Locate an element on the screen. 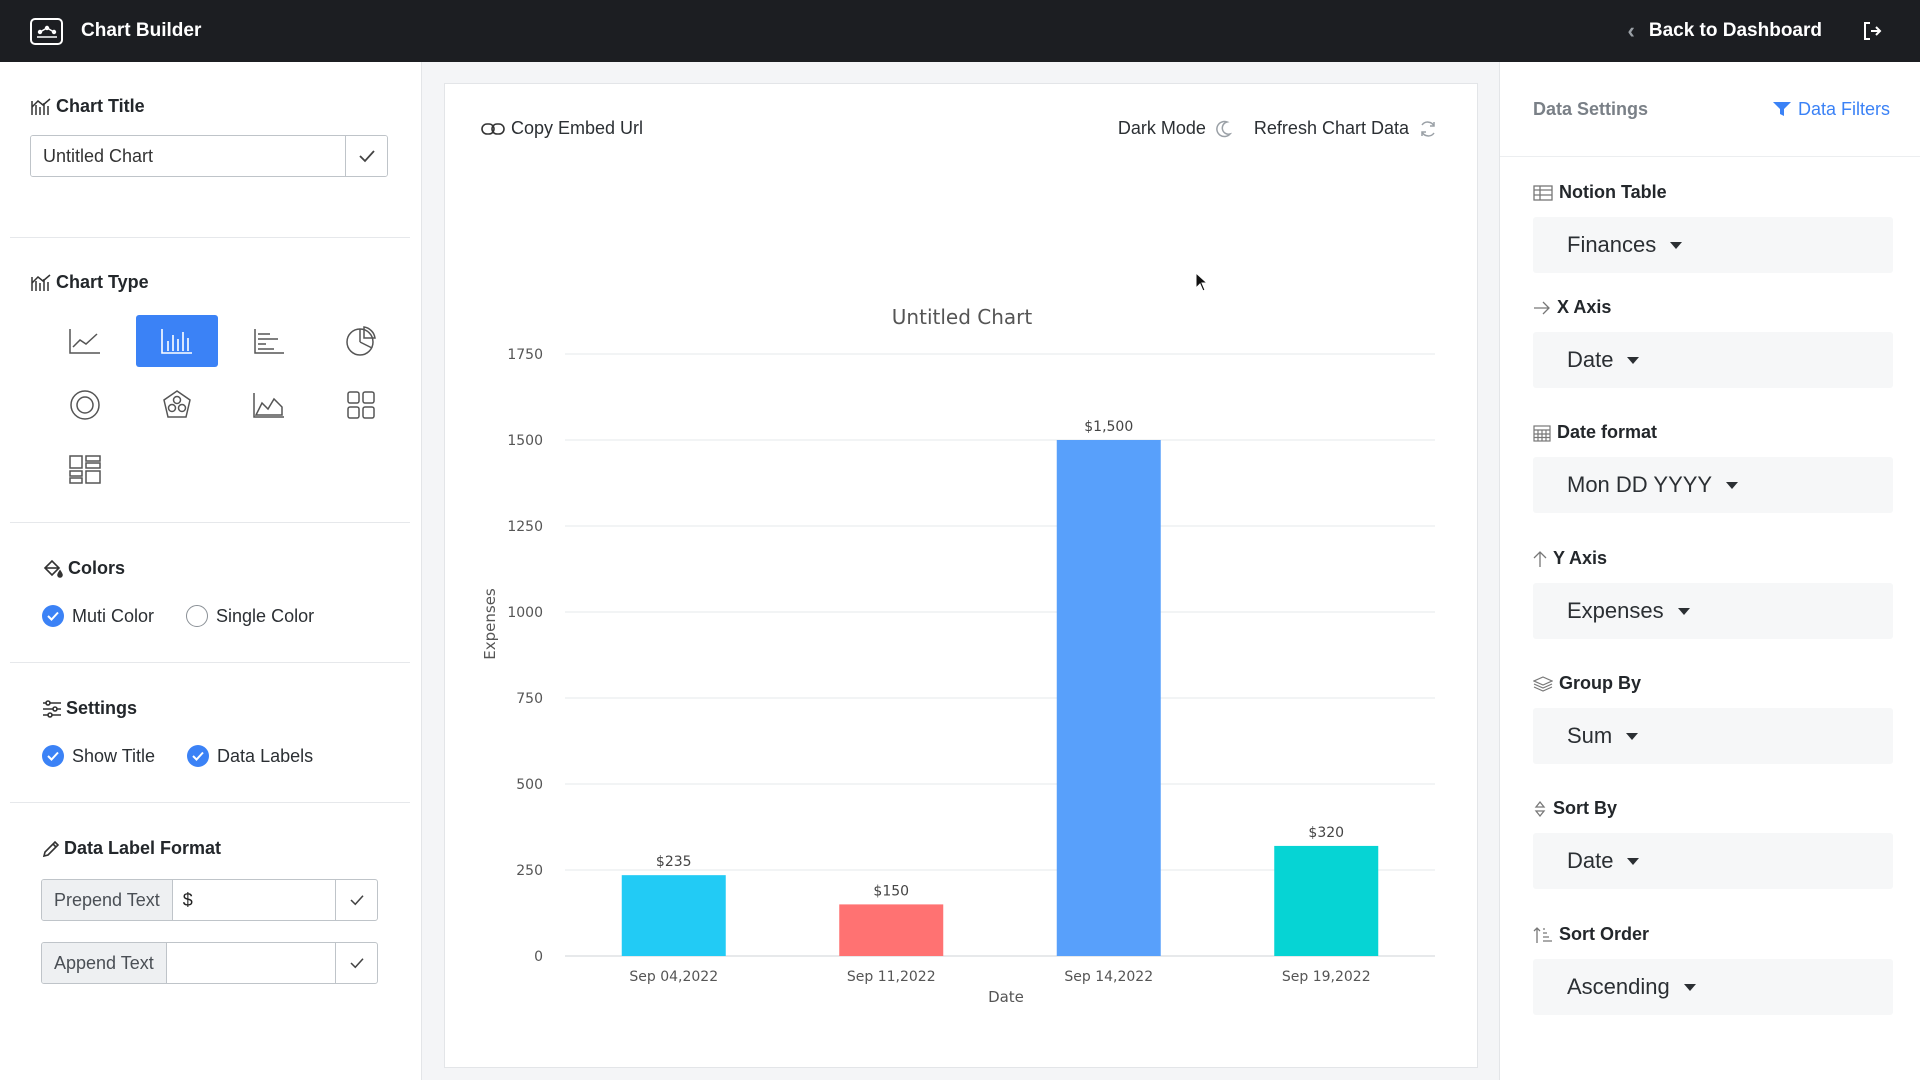 The height and width of the screenshot is (1080, 1920). colors-section: Colors Muti Color Single Color is located at coordinates (205, 592).